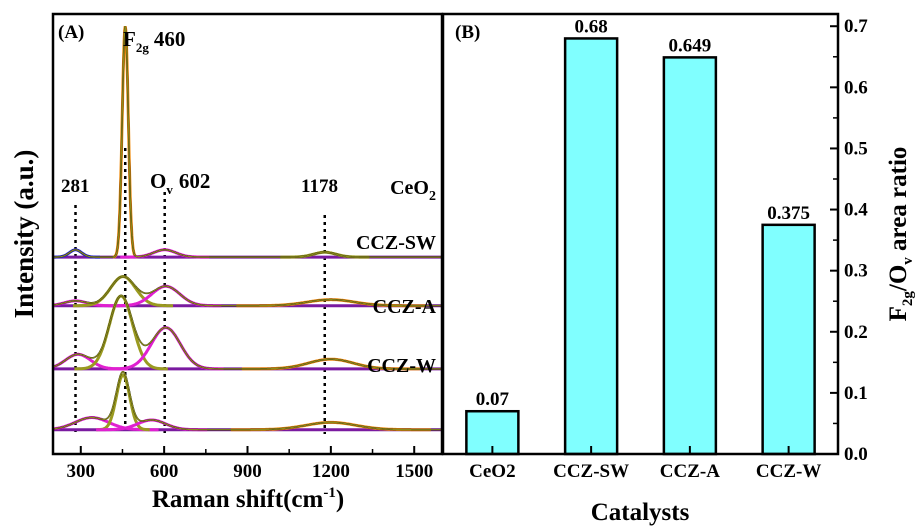 This screenshot has width=919, height=532. What do you see at coordinates (788, 471) in the screenshot?
I see `category-label: CCZ-W` at bounding box center [788, 471].